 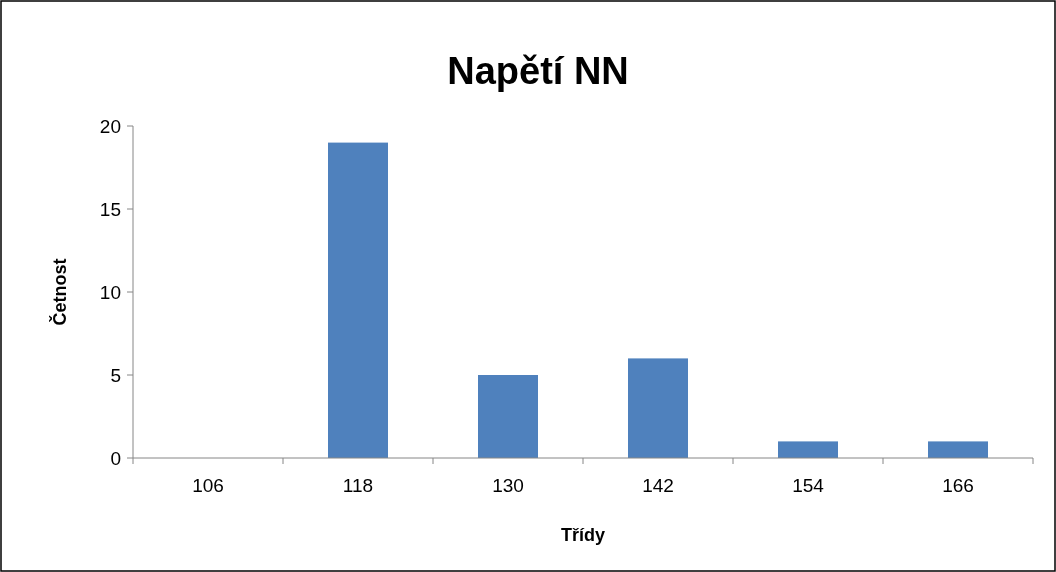 I want to click on x-tick-label: 166, so click(x=958, y=485).